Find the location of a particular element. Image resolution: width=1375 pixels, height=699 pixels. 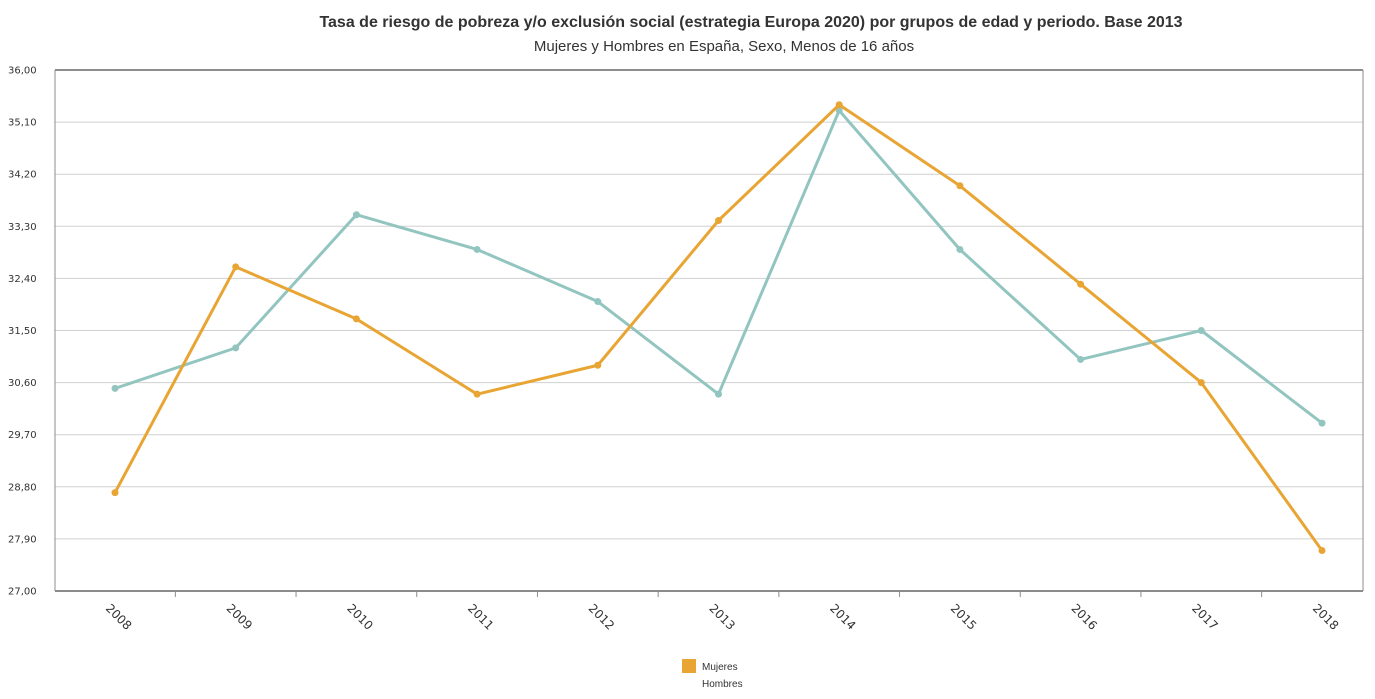

y-tick-label: 30,60 is located at coordinates (22, 383).